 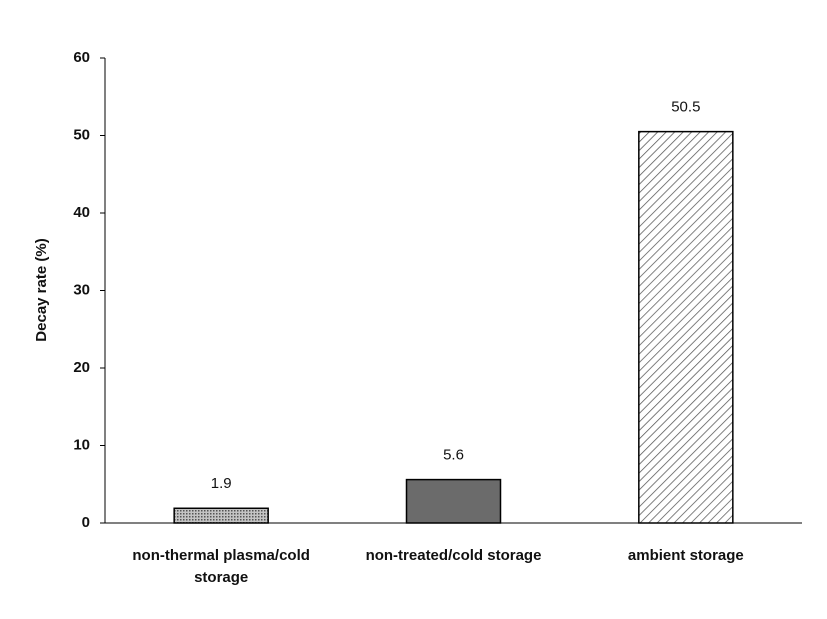 I want to click on y-tick-label: 40, so click(x=81, y=212).